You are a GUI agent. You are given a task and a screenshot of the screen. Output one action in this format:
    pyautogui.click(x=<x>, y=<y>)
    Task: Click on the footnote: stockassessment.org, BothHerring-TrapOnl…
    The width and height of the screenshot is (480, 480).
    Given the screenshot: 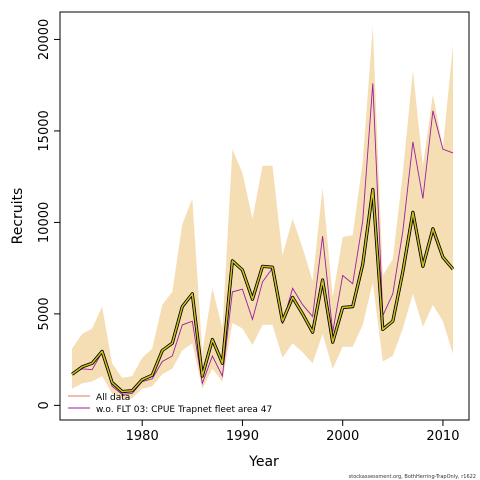 What is the action you would take?
    pyautogui.click(x=412, y=477)
    